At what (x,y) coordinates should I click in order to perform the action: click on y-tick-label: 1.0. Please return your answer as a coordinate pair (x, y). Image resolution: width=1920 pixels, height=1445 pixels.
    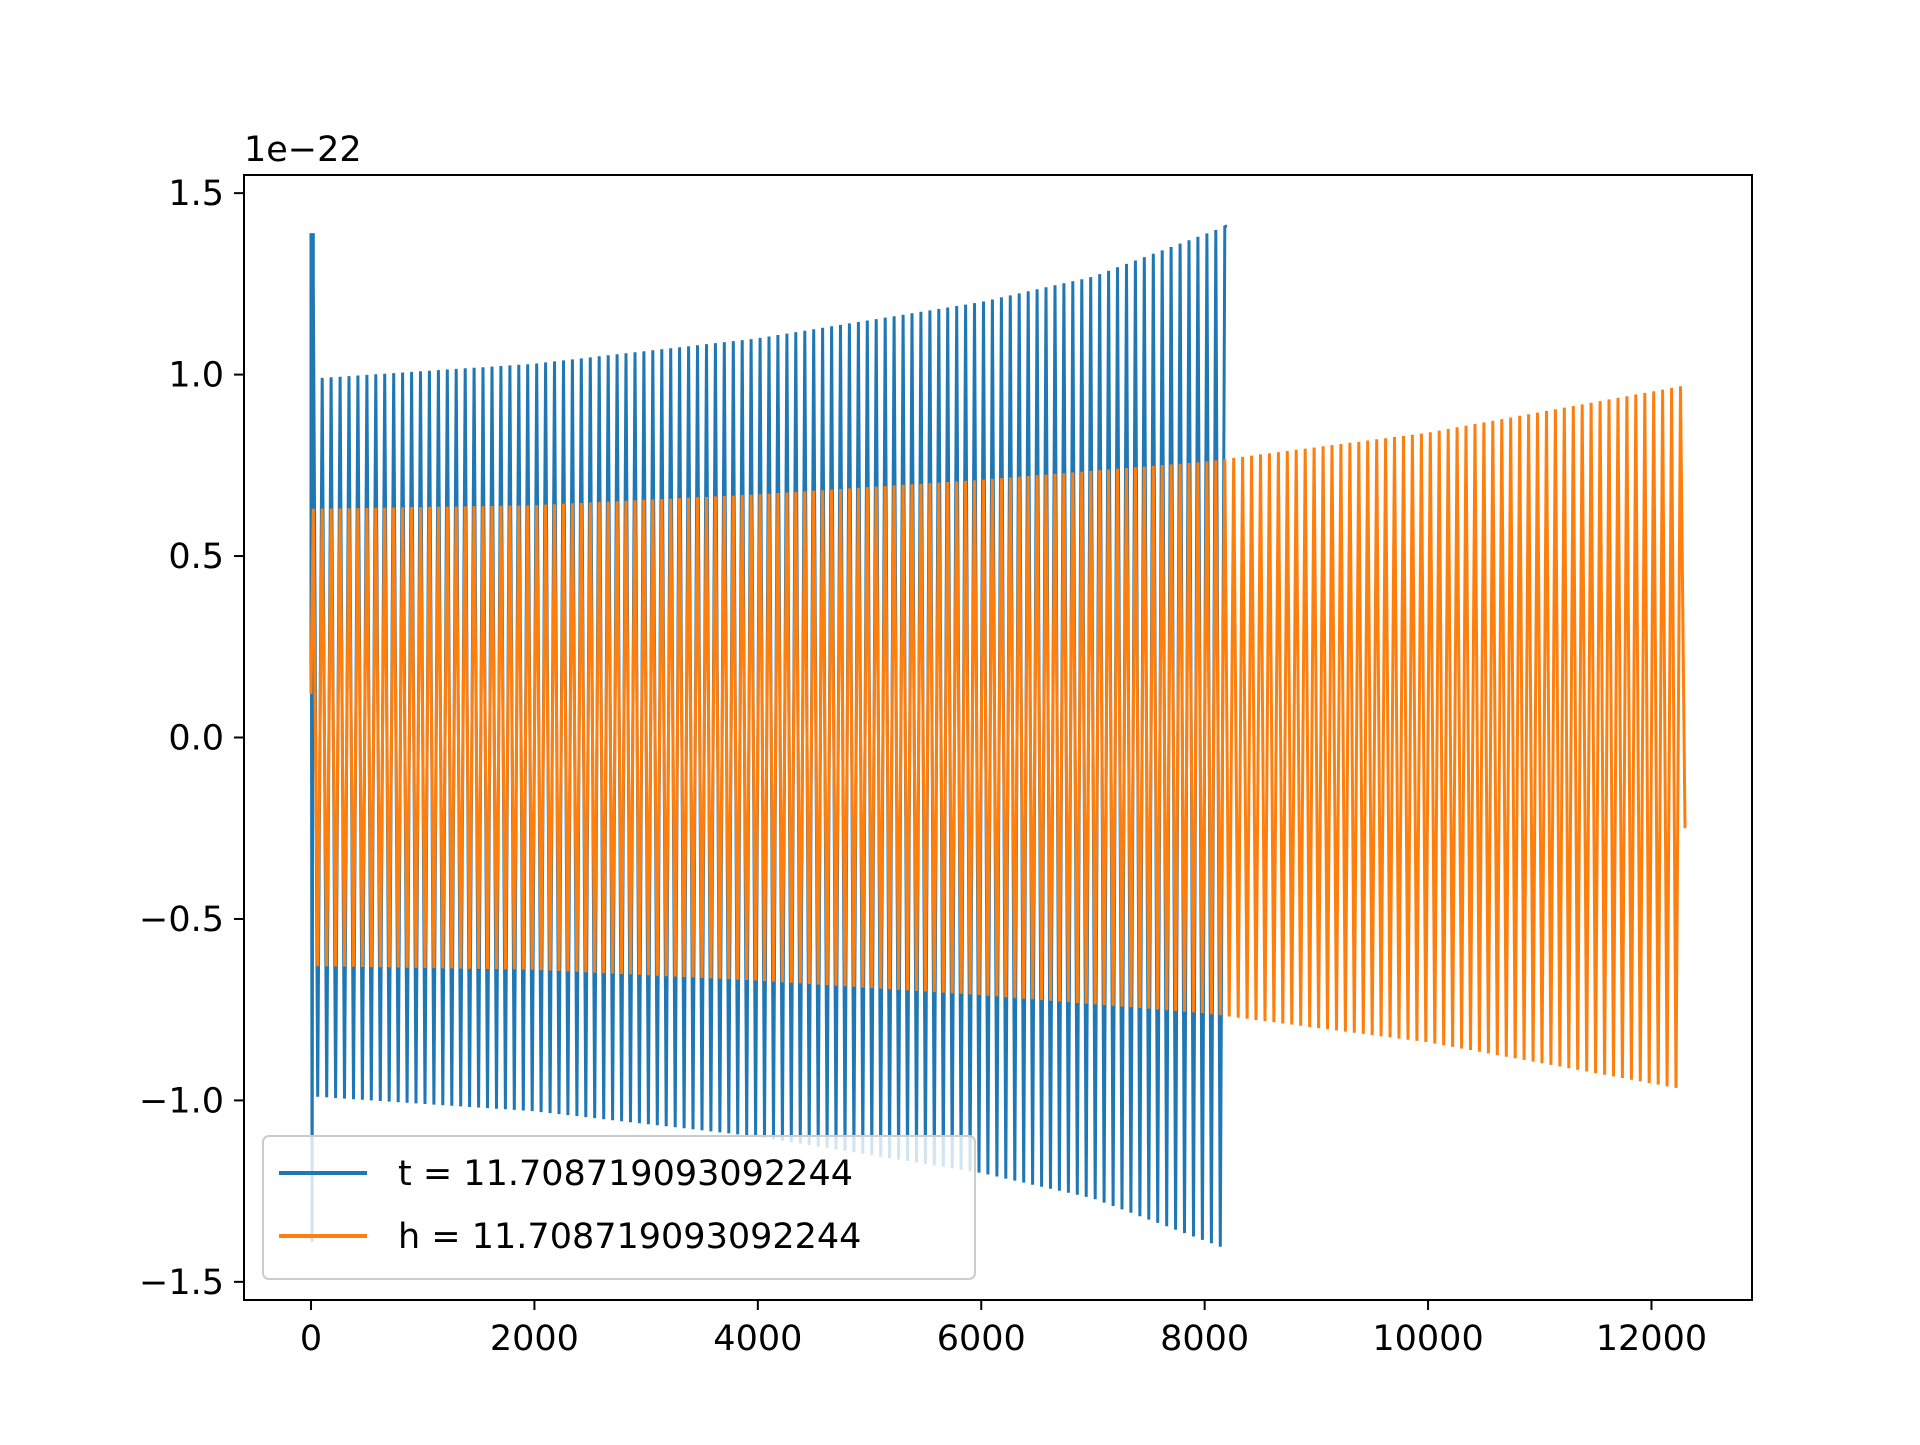
    Looking at the image, I should click on (196, 376).